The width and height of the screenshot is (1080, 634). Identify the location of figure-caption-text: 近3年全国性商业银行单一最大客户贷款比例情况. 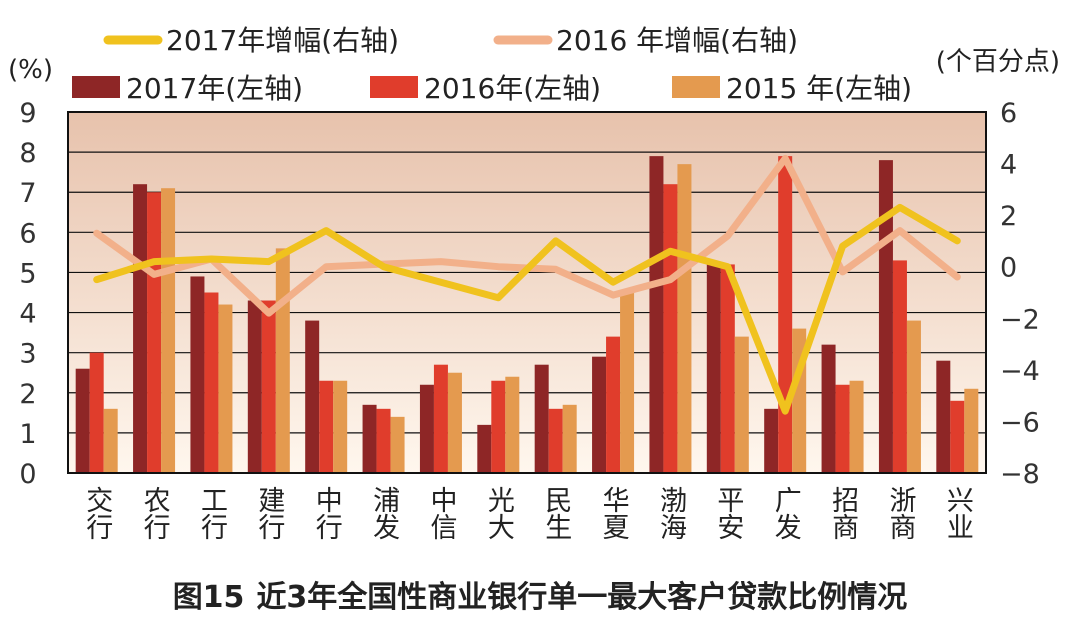
(582, 597).